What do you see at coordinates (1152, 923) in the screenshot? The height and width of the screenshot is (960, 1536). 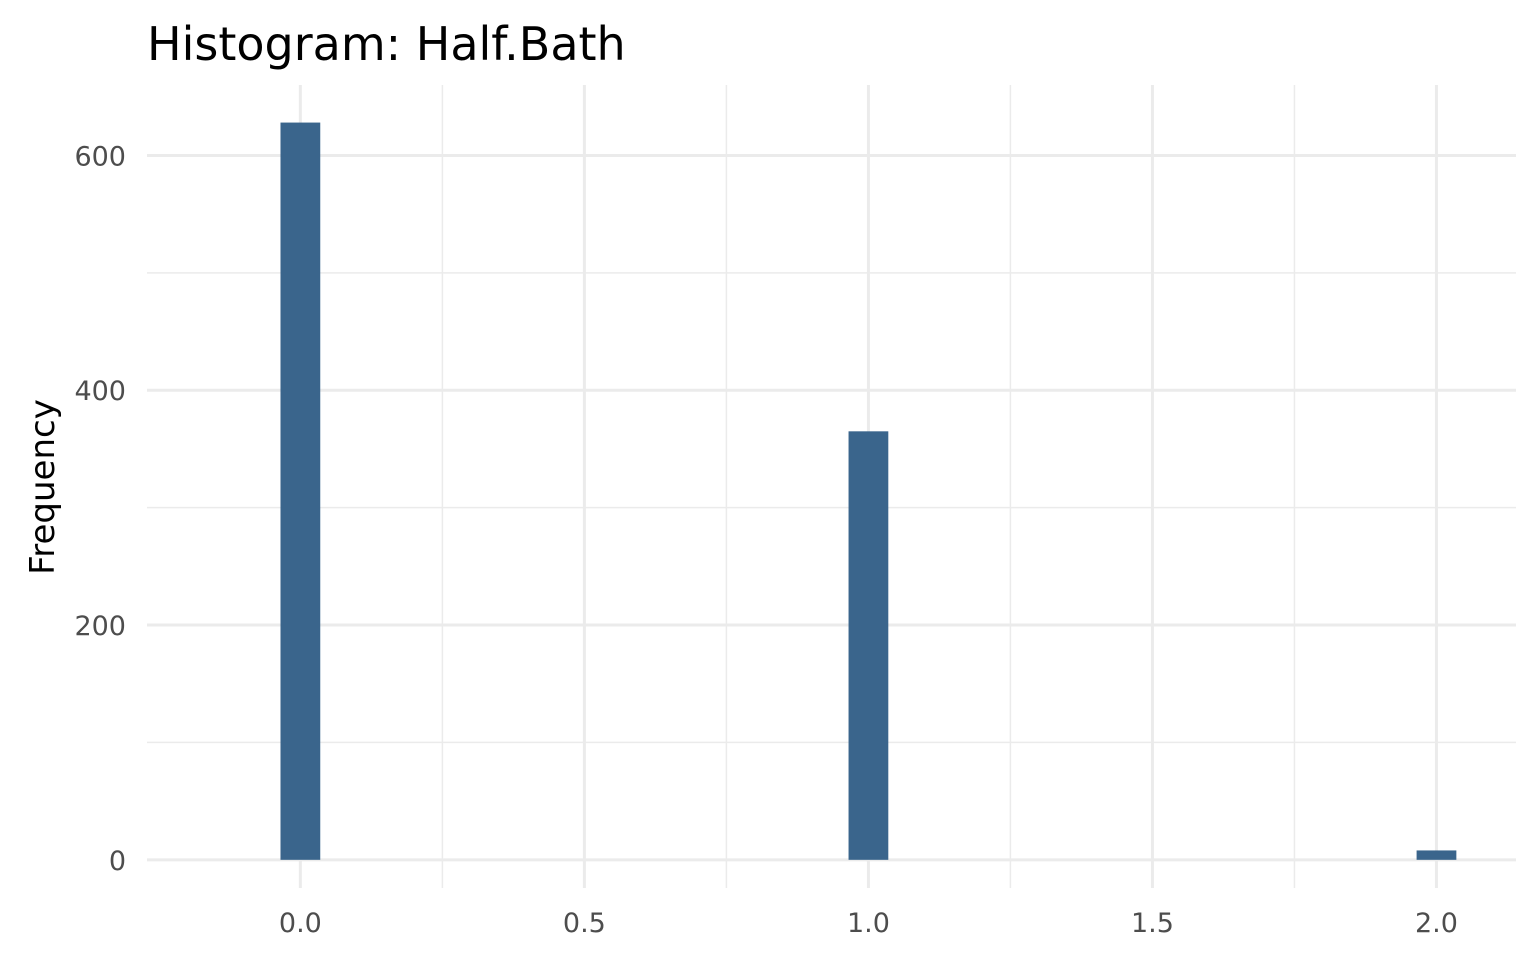 I see `x-tick-label: 1.5` at bounding box center [1152, 923].